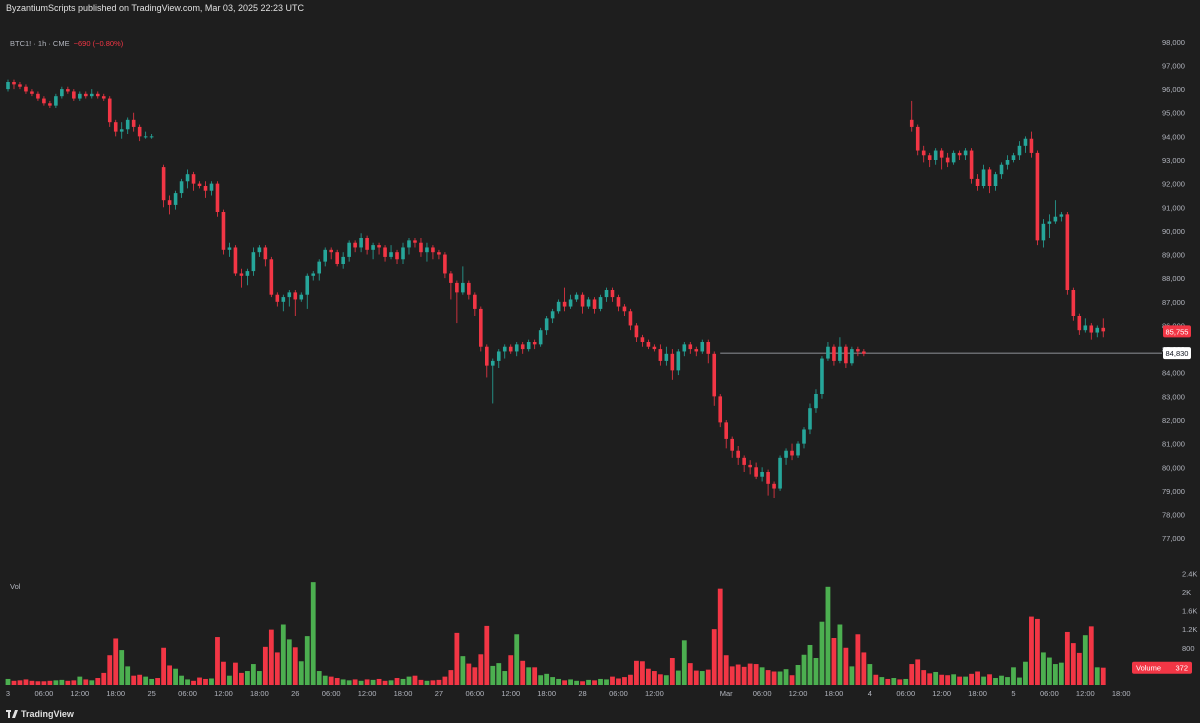 This screenshot has height=723, width=1200. What do you see at coordinates (870, 693) in the screenshot?
I see `time-tick-label: 4` at bounding box center [870, 693].